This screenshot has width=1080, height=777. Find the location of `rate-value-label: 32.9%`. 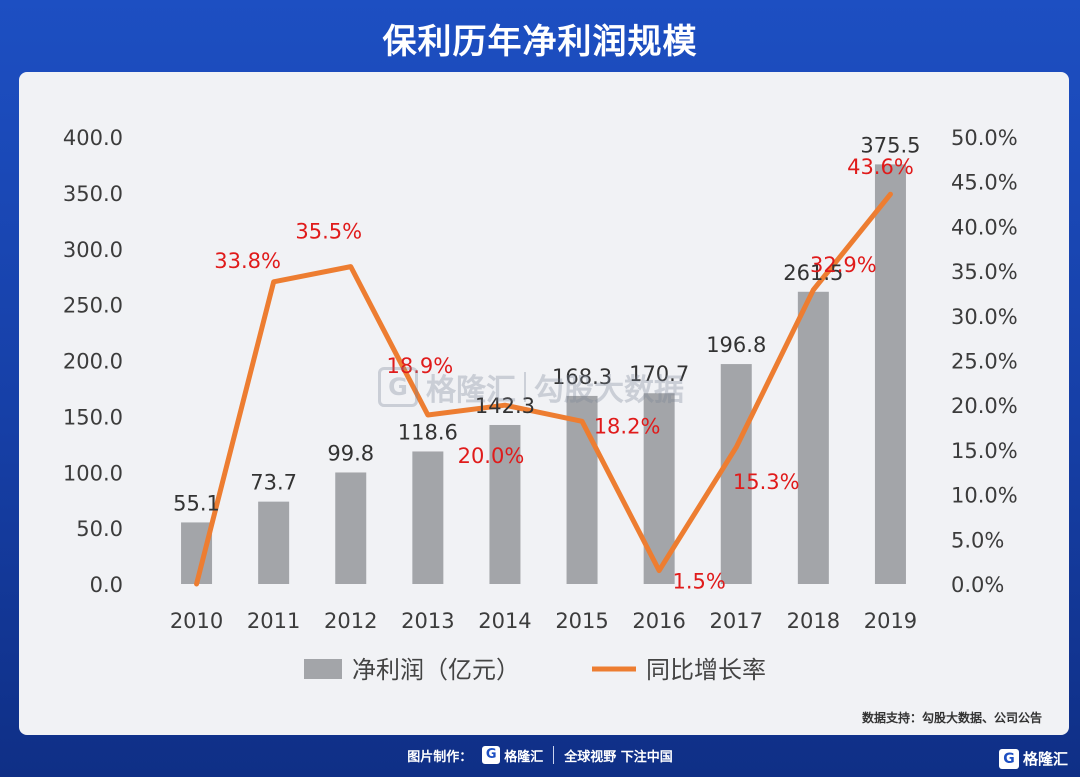

rate-value-label: 32.9% is located at coordinates (843, 265).